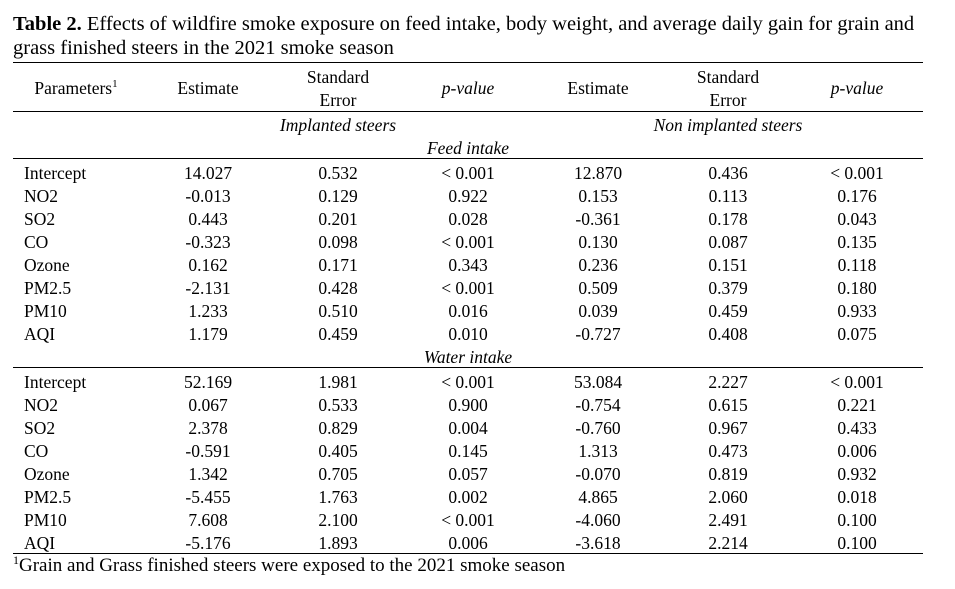 Image resolution: width=955 pixels, height=589 pixels. Describe the element at coordinates (208, 382) in the screenshot. I see `table-cell: 52.169` at that location.